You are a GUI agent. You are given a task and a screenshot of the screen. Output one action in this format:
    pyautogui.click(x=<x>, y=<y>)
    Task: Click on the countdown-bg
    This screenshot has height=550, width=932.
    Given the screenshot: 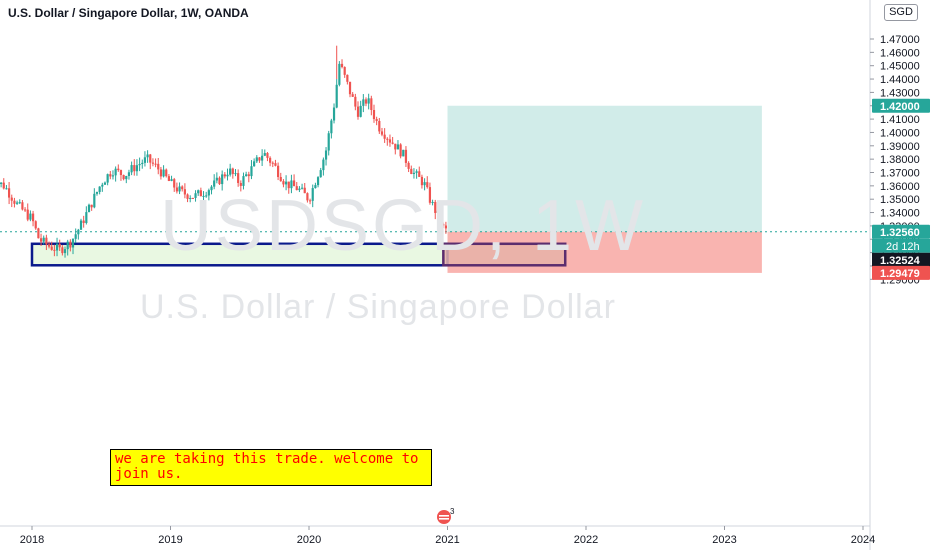 What is the action you would take?
    pyautogui.click(x=901, y=245)
    